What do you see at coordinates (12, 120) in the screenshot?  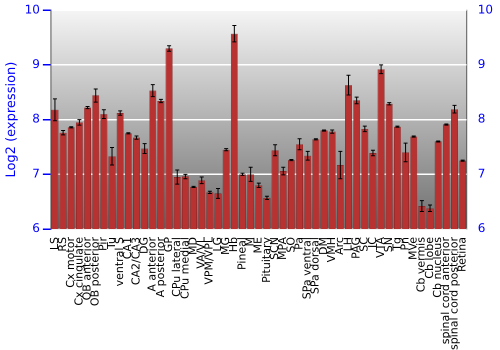 I see `y-axis-title: Log2 (expression)` at bounding box center [12, 120].